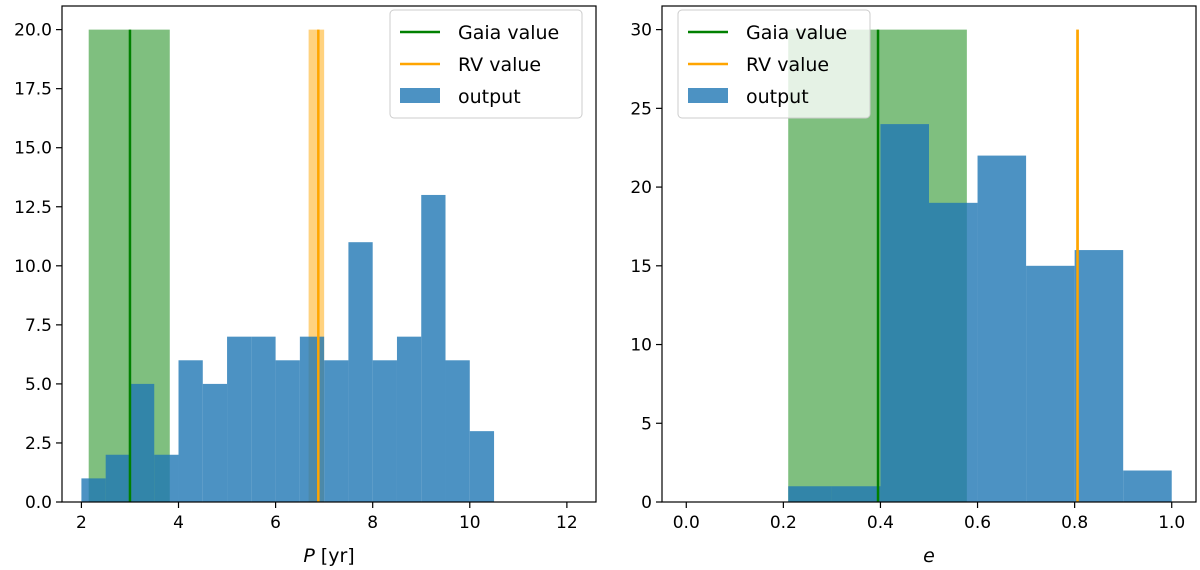 The height and width of the screenshot is (570, 1200). Describe the element at coordinates (1074, 523) in the screenshot. I see `x-tick-label: 0.8` at that location.